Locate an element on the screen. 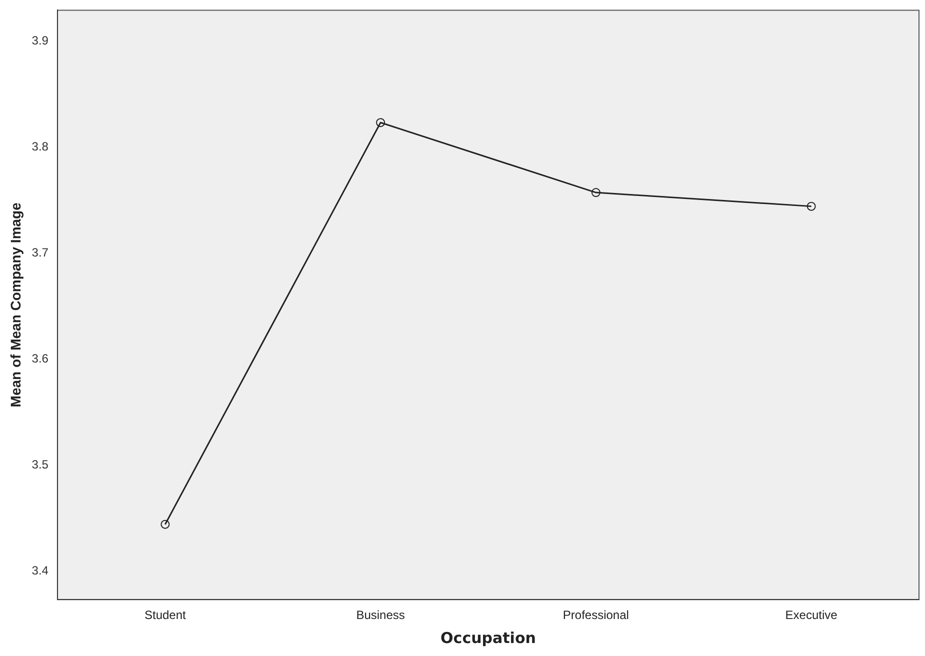  y-tick-label: 3.9 is located at coordinates (40, 40).